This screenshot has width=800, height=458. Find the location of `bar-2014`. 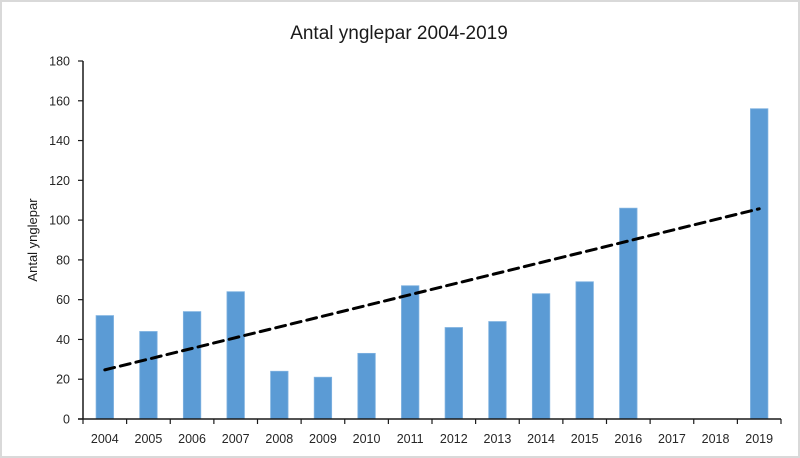

bar-2014 is located at coordinates (541, 356).